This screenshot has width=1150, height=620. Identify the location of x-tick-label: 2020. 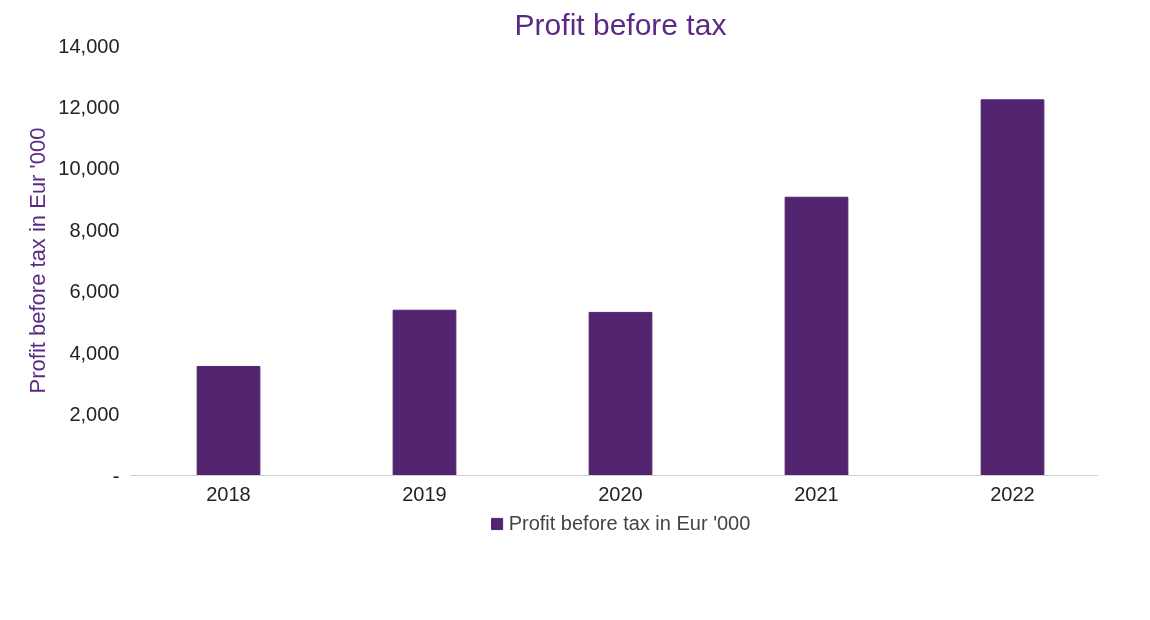
(620, 493).